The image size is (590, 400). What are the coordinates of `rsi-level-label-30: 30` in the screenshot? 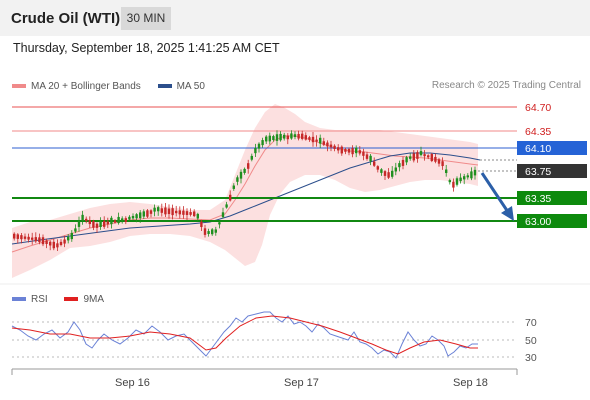 It's located at (531, 358).